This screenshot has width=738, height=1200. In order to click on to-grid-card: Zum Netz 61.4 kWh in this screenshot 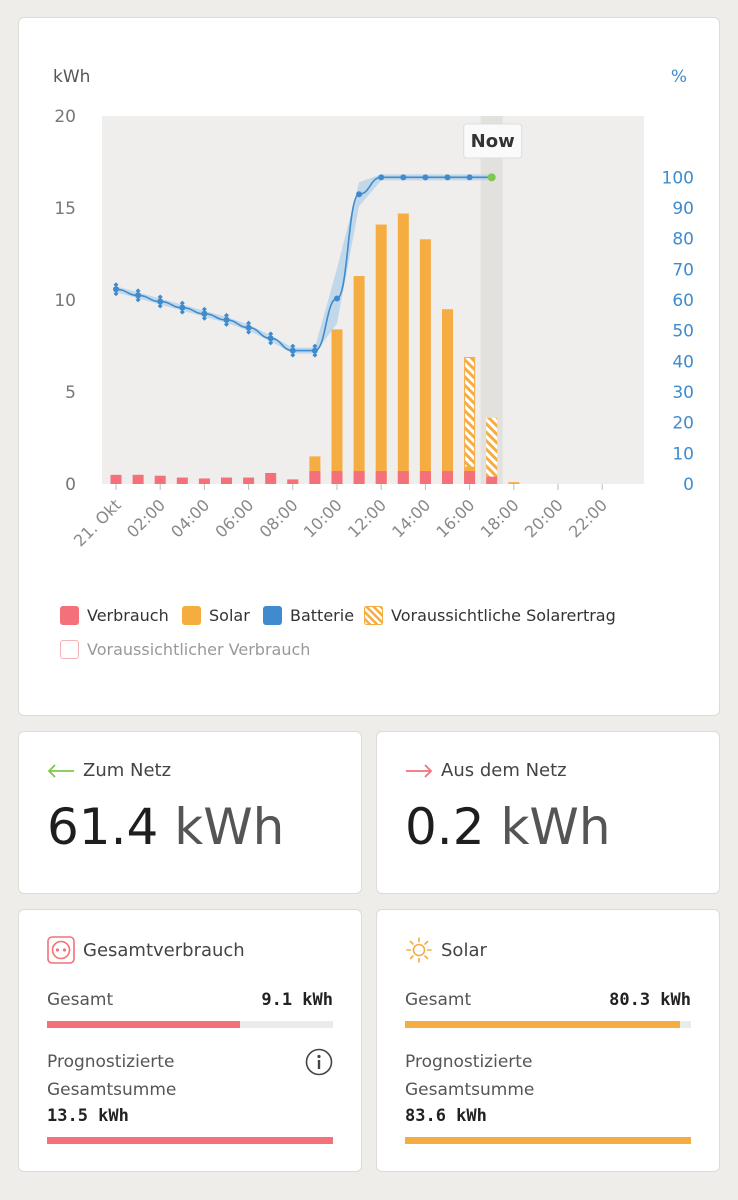, I will do `click(190, 812)`.